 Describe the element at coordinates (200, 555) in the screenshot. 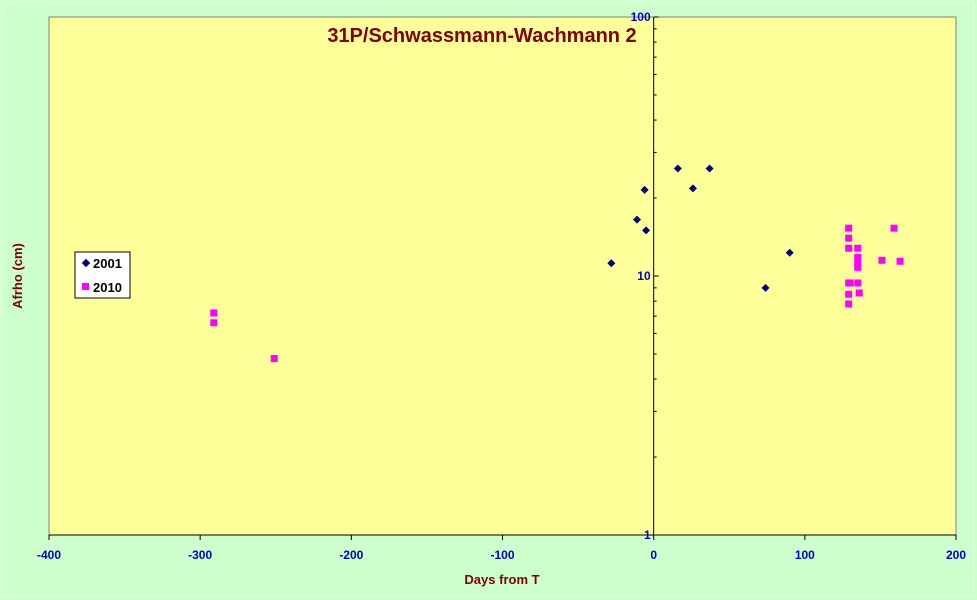

I see `x-tick-label: -300` at that location.